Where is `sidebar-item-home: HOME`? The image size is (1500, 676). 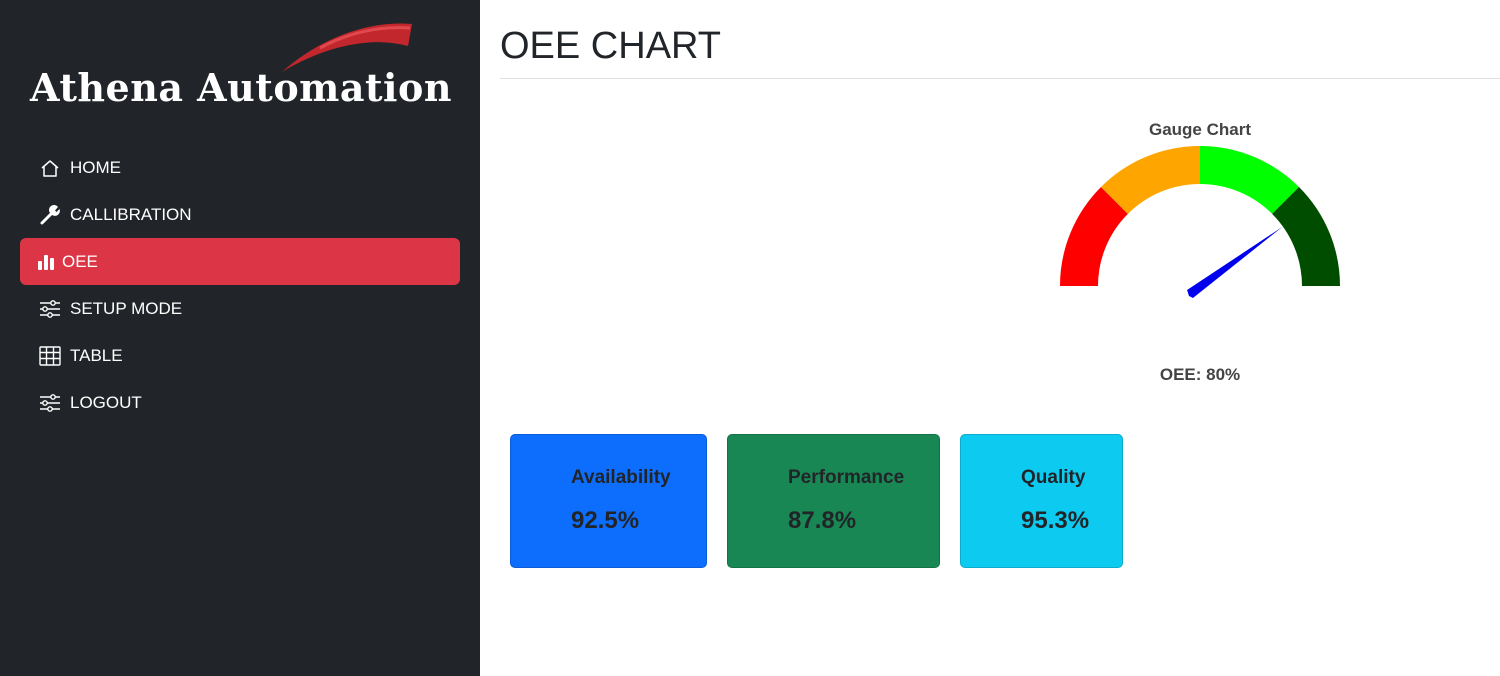
sidebar-item-home: HOME is located at coordinates (240, 167).